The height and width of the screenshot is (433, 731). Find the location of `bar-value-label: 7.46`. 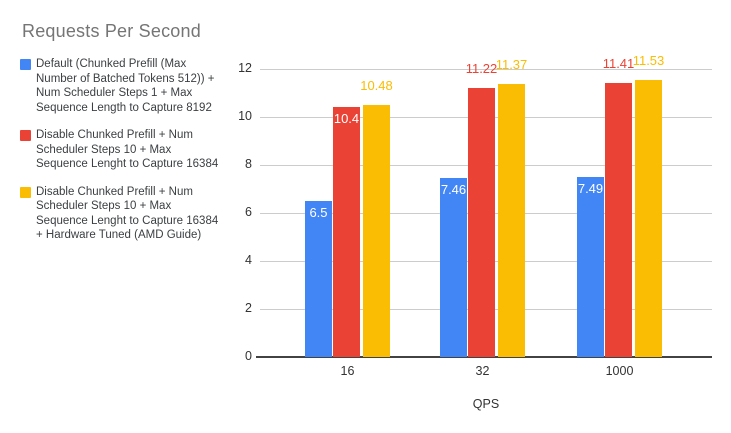

bar-value-label: 7.46 is located at coordinates (453, 189).